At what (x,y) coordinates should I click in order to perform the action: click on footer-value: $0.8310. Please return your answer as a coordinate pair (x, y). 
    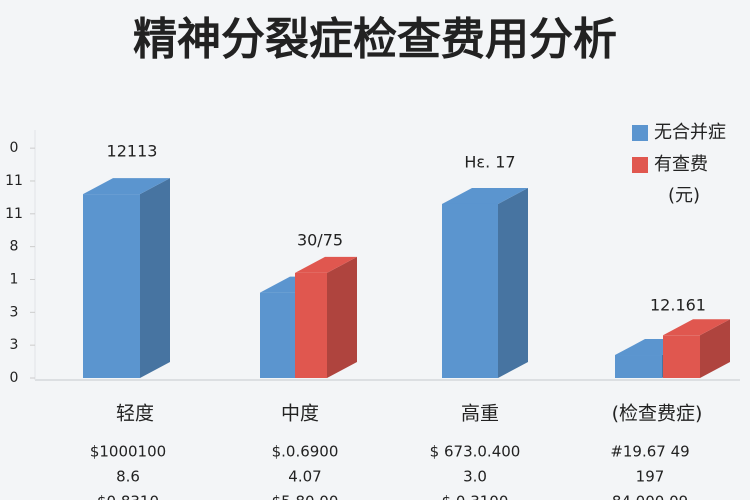
    Looking at the image, I should click on (128, 496).